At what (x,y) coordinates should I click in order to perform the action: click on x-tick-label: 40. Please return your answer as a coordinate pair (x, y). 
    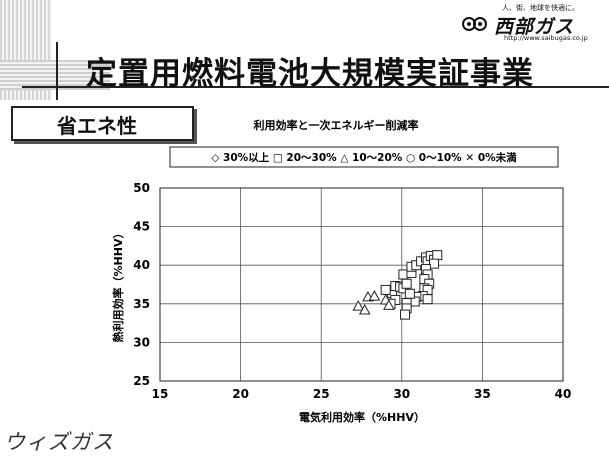
    Looking at the image, I should click on (563, 394).